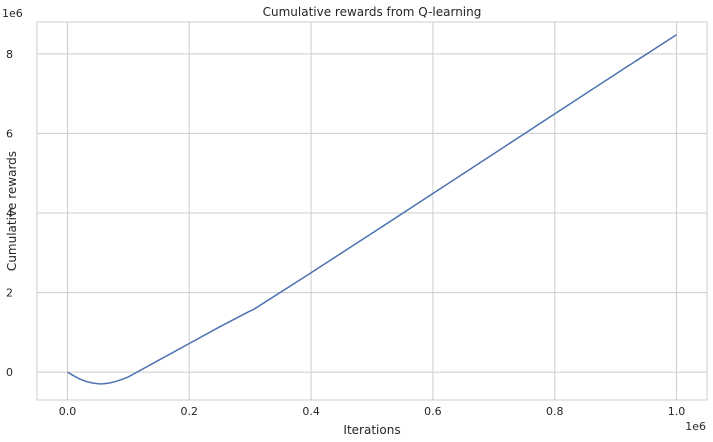  Describe the element at coordinates (9, 293) in the screenshot. I see `y-tick-label: 2` at that location.